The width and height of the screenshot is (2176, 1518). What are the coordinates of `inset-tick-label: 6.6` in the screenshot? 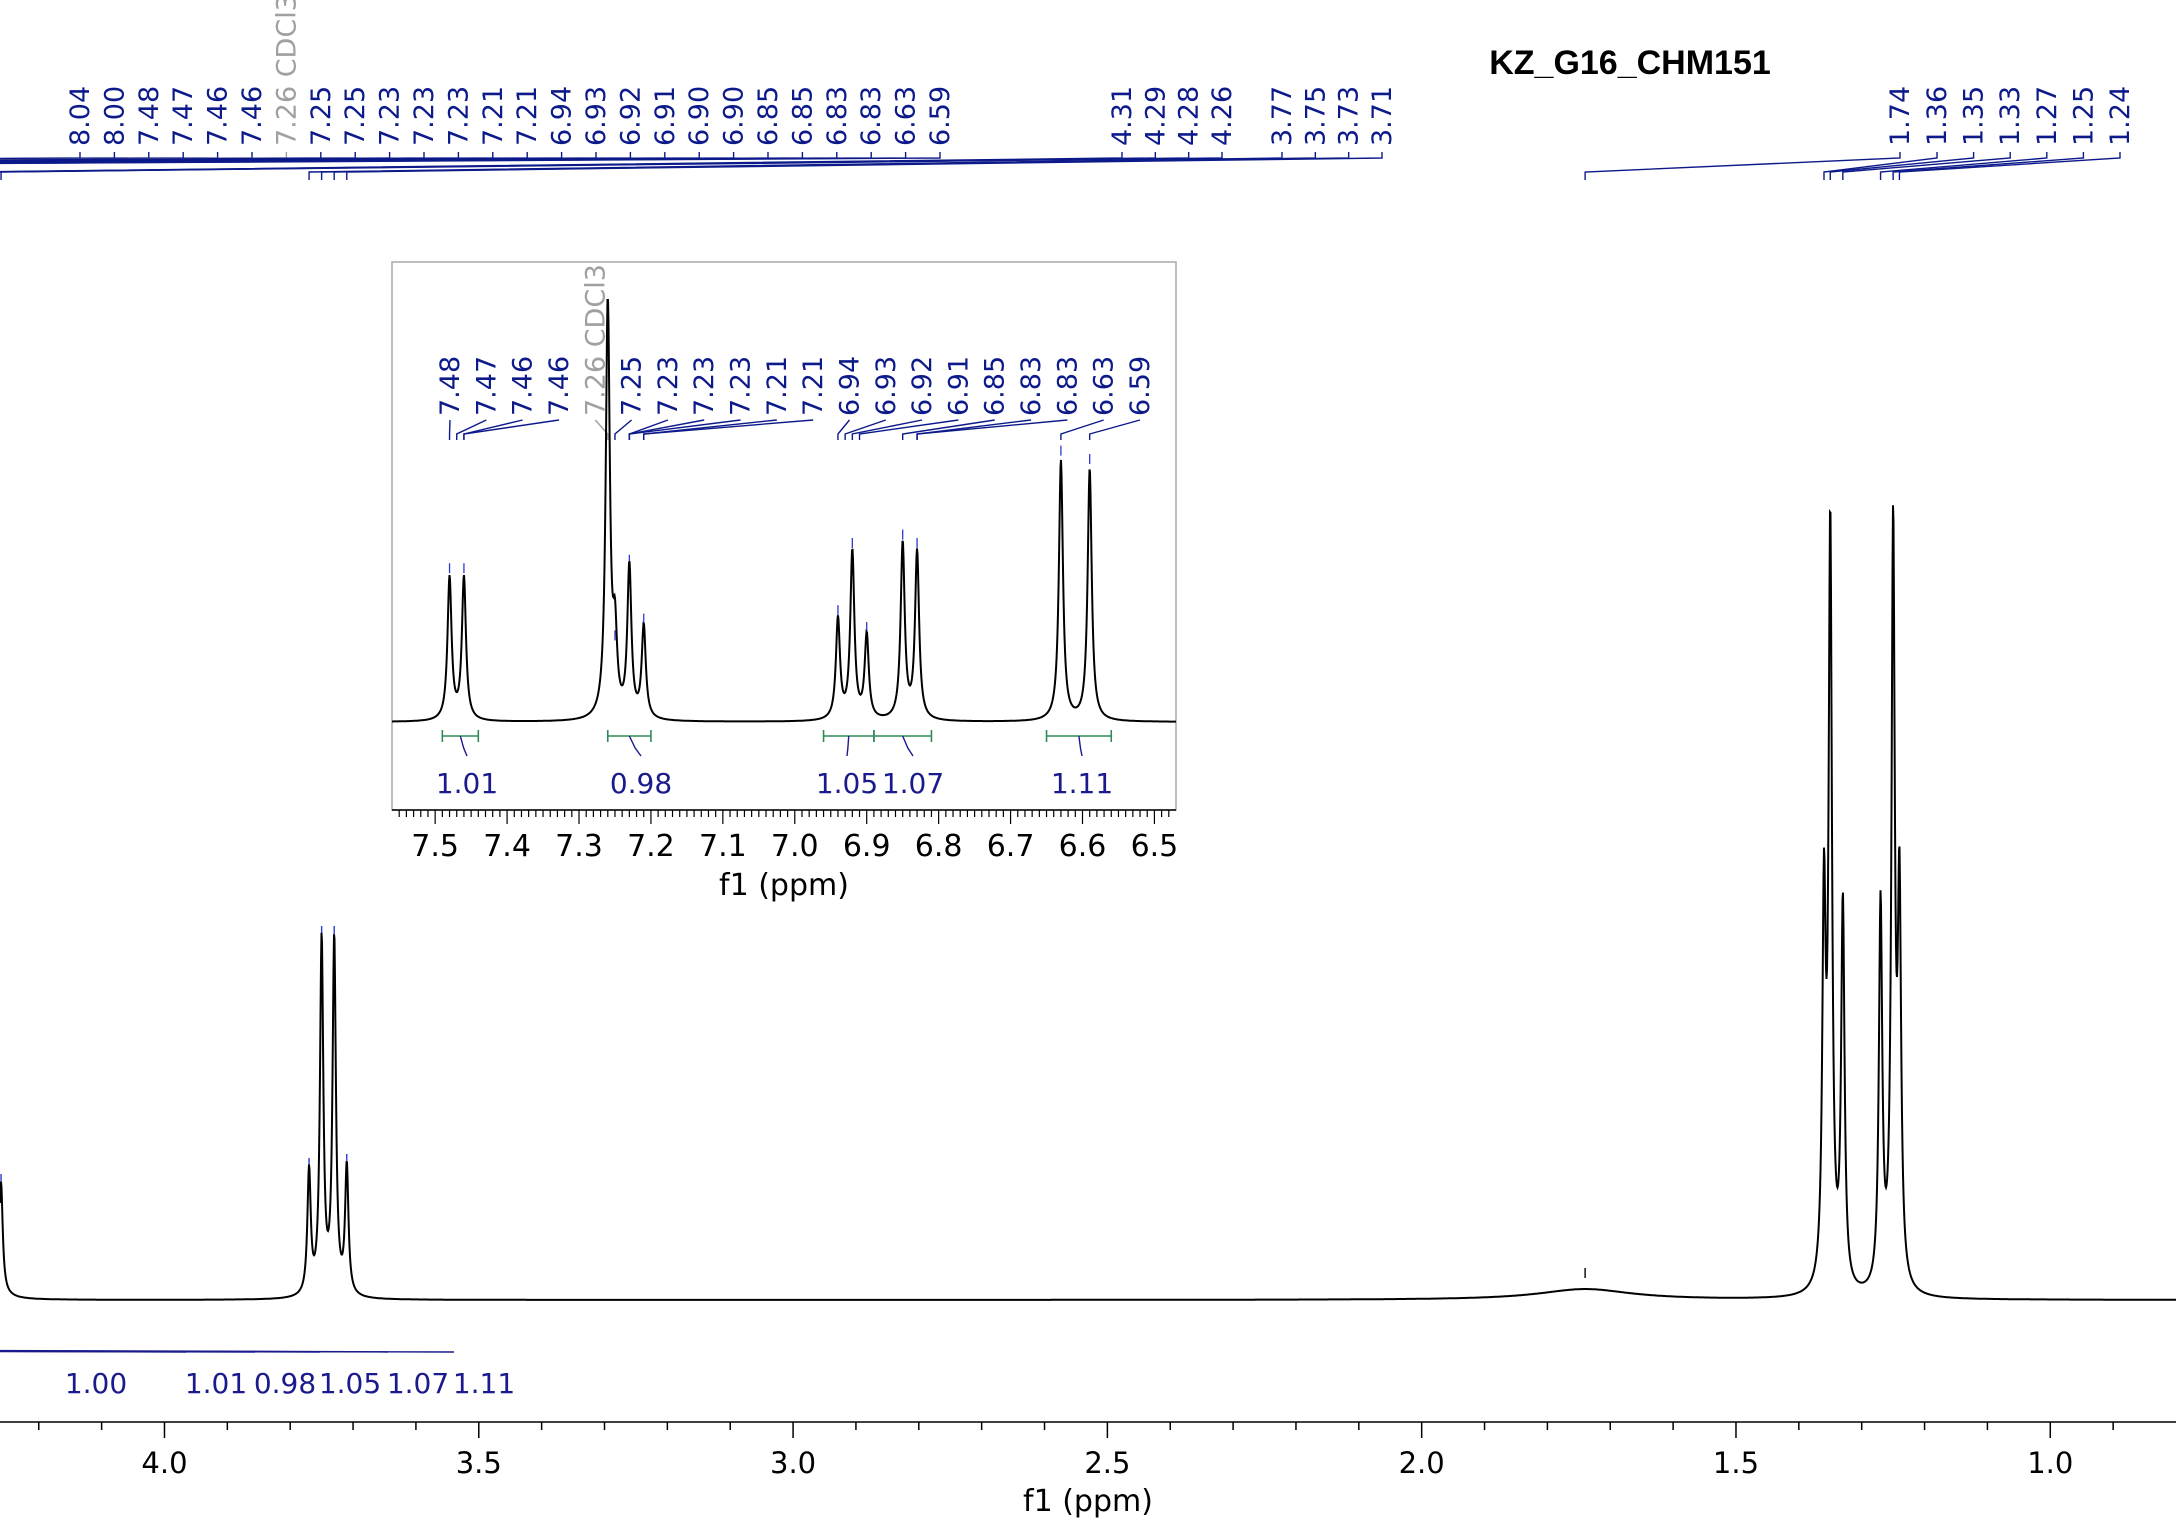 It's located at (1083, 846).